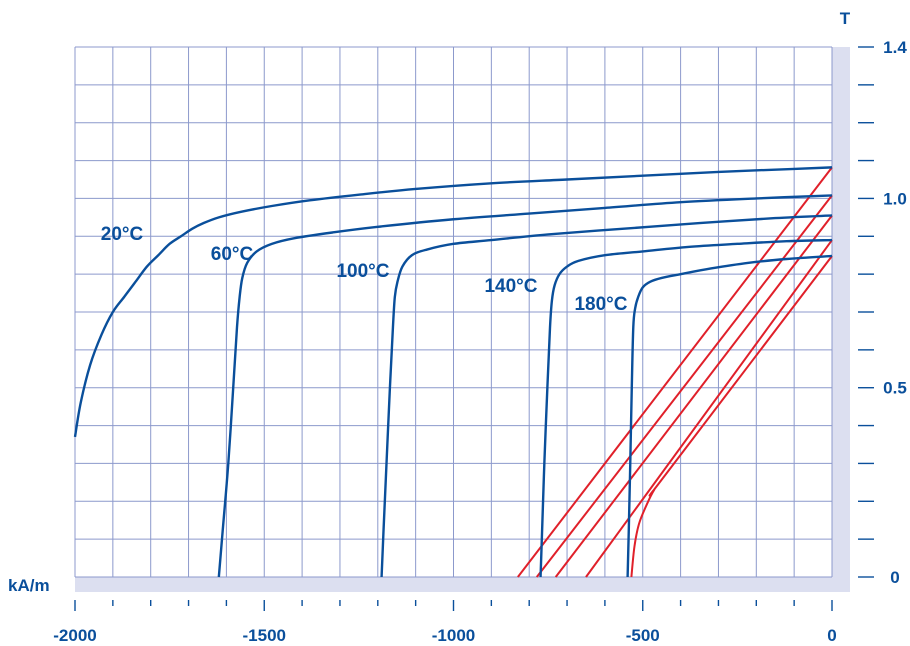 The image size is (910, 646). Describe the element at coordinates (232, 254) in the screenshot. I see `series-label: 60°C` at that location.